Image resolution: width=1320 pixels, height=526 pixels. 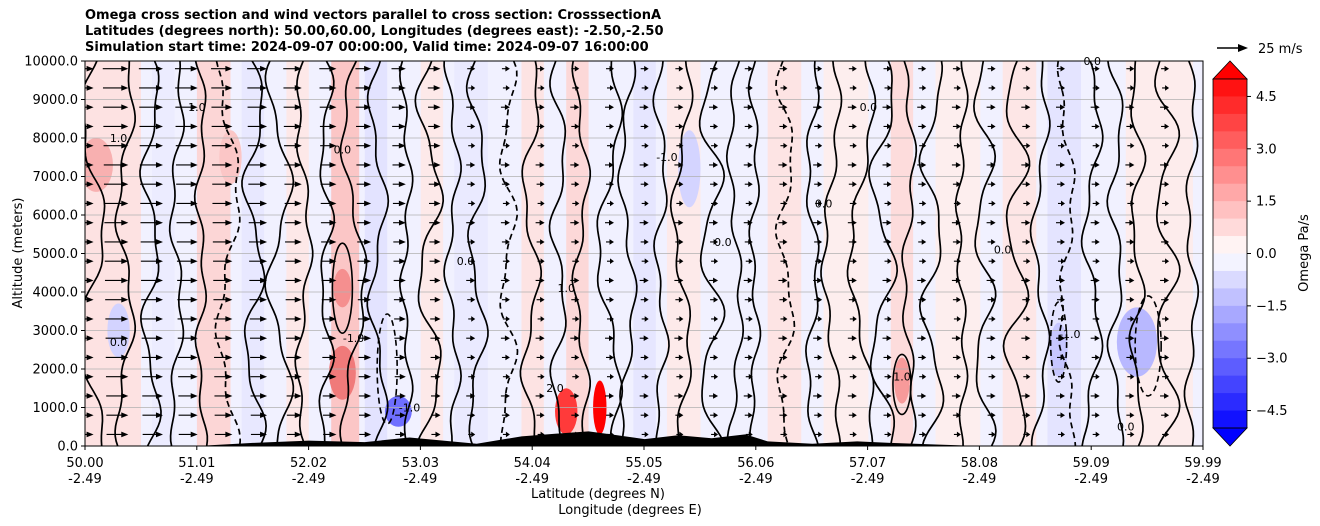 What do you see at coordinates (1091, 463) in the screenshot?
I see `x-tick-label-lat: 59.09` at bounding box center [1091, 463].